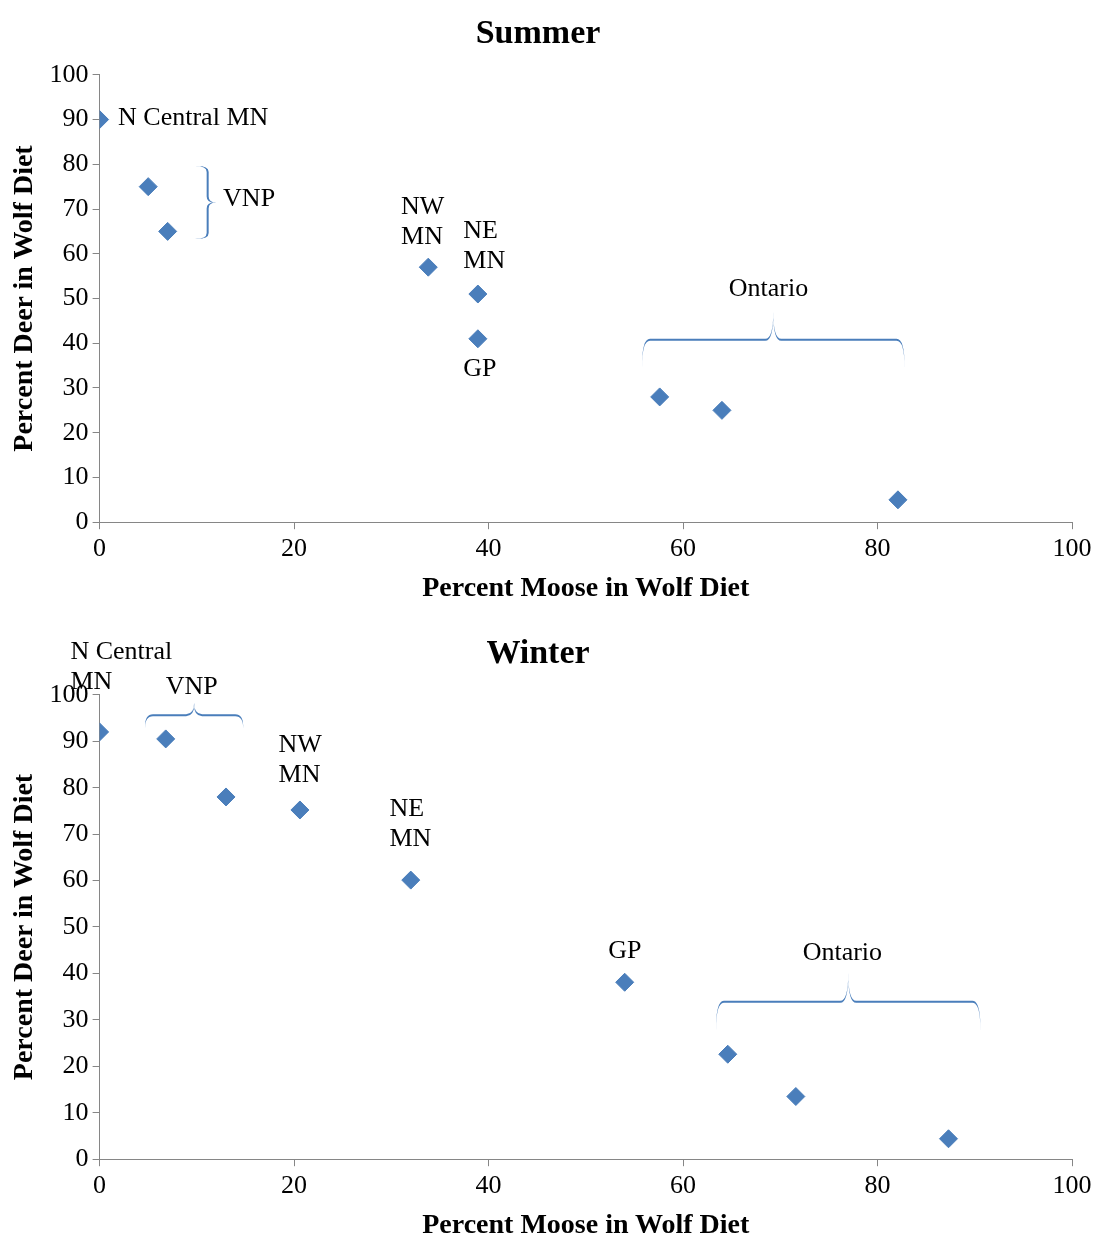 The image size is (1102, 1257). Describe the element at coordinates (538, 32) in the screenshot. I see `chart-title: Summer` at that location.